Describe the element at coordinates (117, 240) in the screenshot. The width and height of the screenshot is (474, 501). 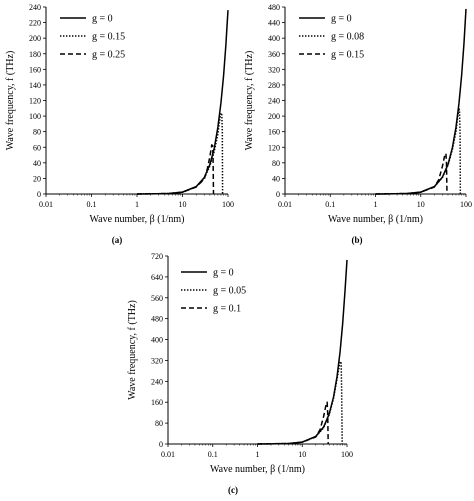
I see `panel-label: (a)` at that location.